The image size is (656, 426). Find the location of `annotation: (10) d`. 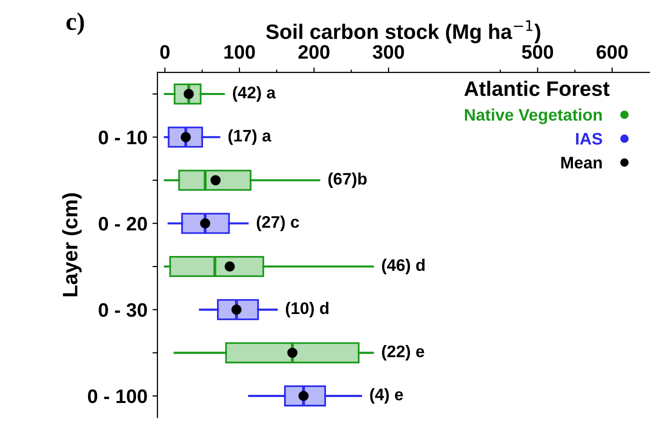

annotation: (10) d is located at coordinates (307, 310).